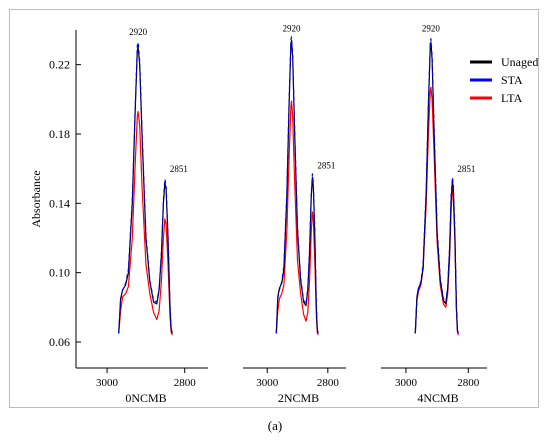 The image size is (550, 440). I want to click on figure-caption: (a), so click(275, 425).